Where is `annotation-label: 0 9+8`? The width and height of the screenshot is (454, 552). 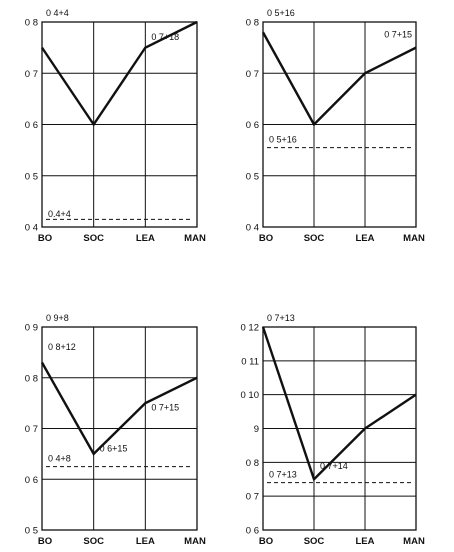
annotation-label: 0 9+8 is located at coordinates (57, 318).